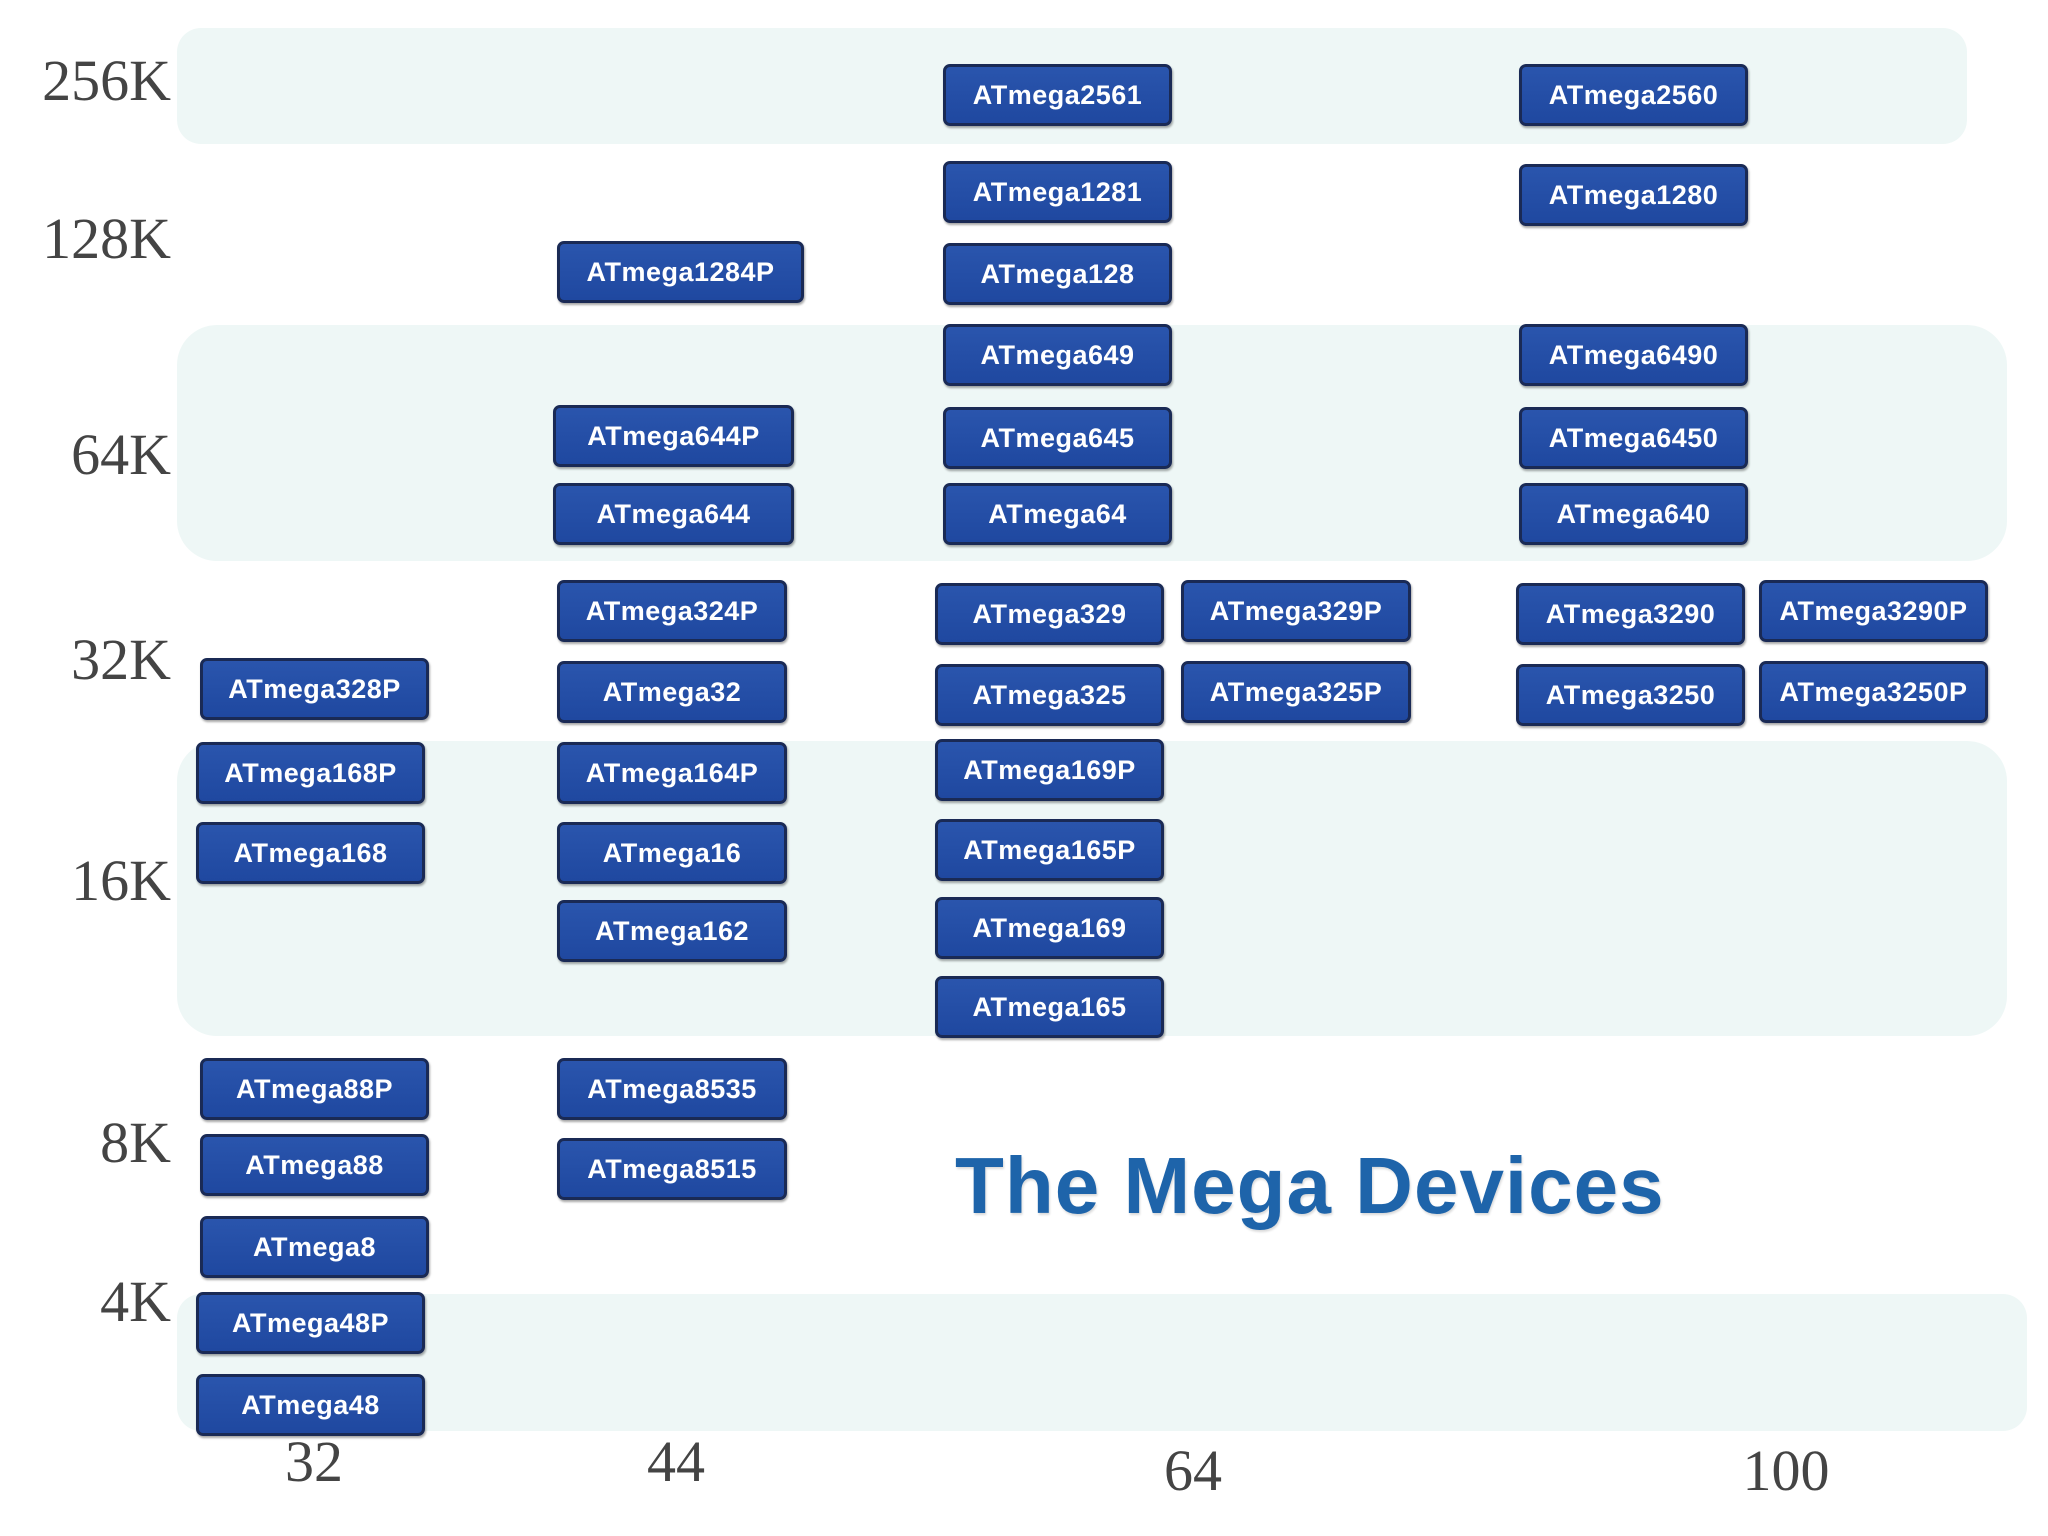 This screenshot has width=2048, height=1536. I want to click on device-atmega329: ATmega329, so click(1049, 614).